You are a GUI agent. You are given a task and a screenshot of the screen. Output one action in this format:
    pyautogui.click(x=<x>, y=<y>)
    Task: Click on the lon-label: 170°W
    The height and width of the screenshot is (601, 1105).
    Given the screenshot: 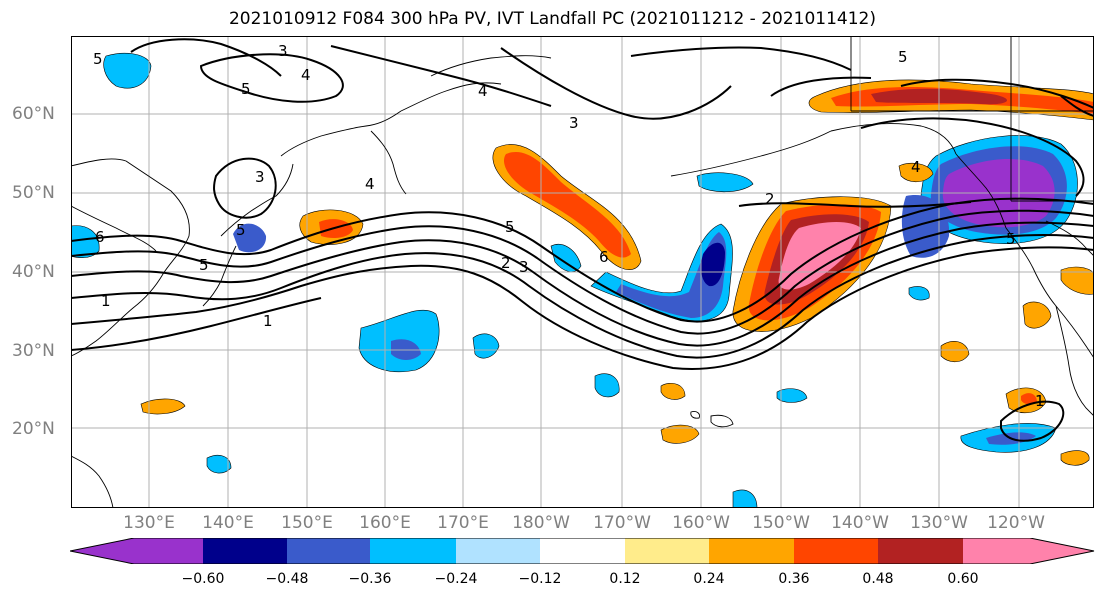 What is the action you would take?
    pyautogui.click(x=622, y=523)
    